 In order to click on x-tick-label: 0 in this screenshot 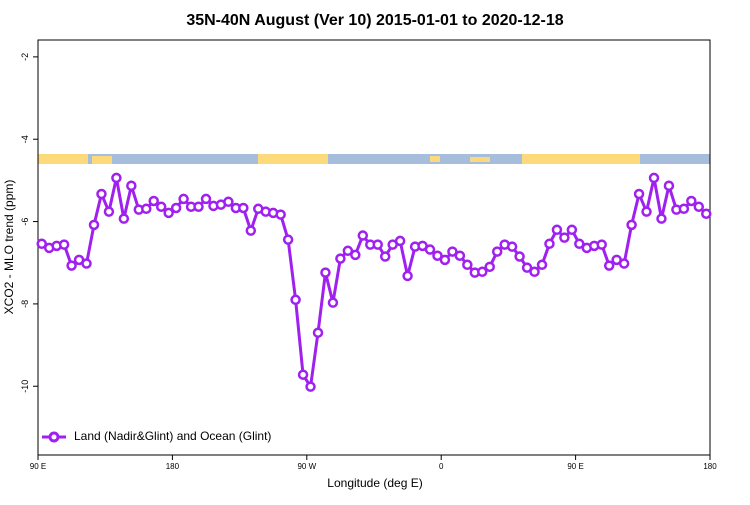, I will do `click(441, 466)`.